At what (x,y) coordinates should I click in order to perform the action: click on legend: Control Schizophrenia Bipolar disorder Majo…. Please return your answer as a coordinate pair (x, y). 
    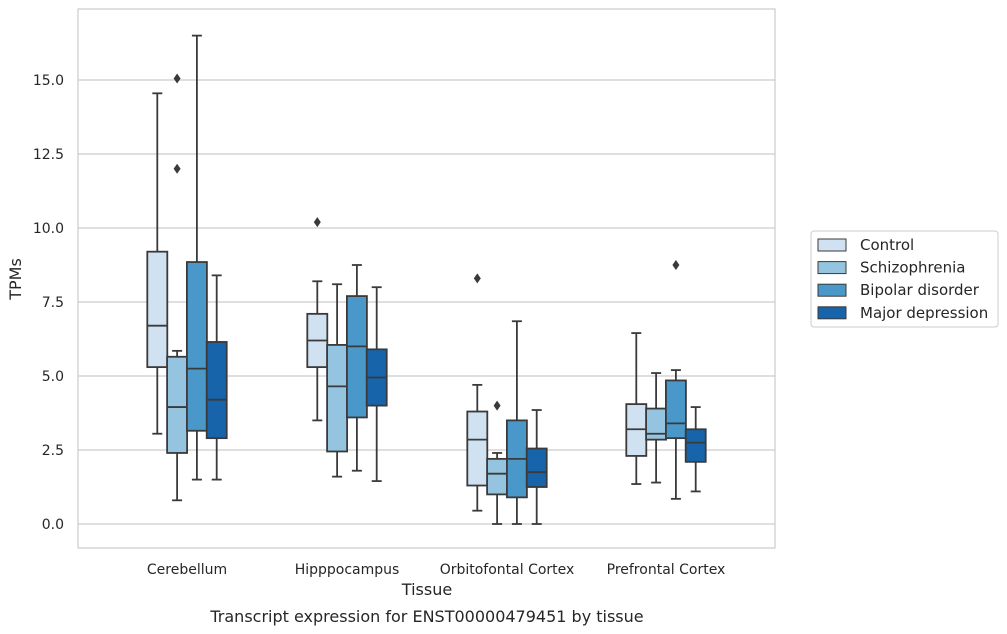
    Looking at the image, I should click on (904, 279).